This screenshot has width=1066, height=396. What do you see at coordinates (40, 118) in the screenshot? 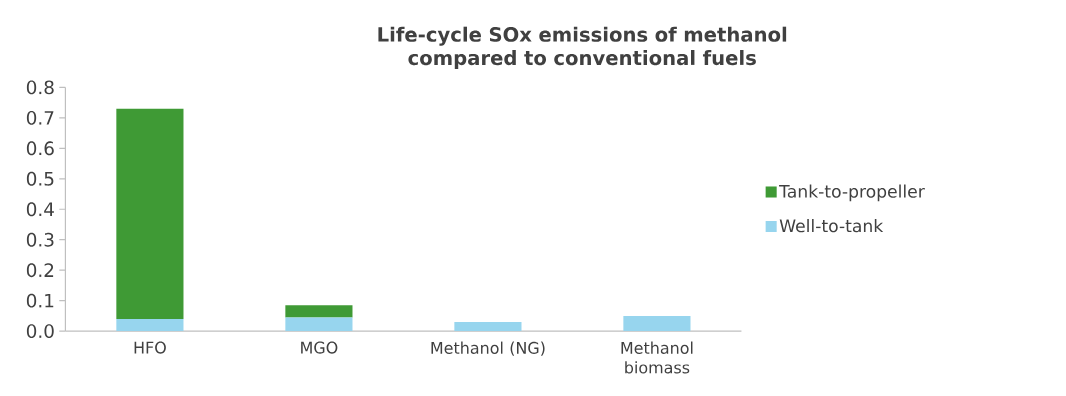
I see `y-tick-label: 0.7` at bounding box center [40, 118].